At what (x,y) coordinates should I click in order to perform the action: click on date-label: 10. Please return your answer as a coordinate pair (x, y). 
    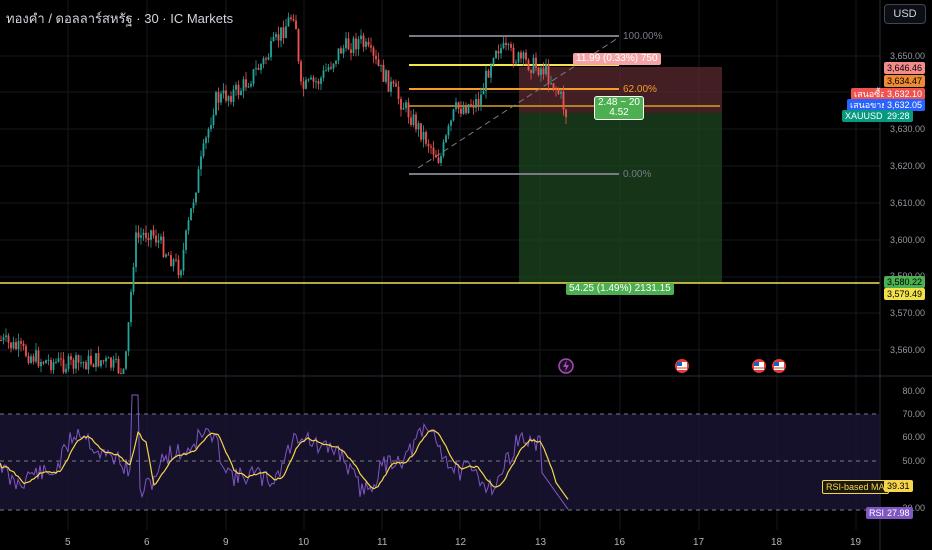
    Looking at the image, I should click on (304, 542).